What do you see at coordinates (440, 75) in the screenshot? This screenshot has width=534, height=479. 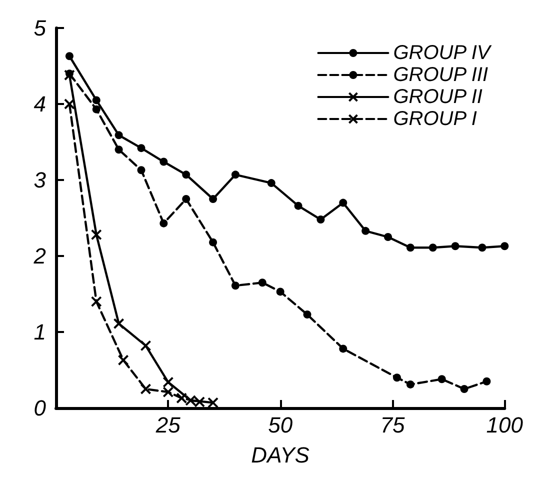 I see `legend-label: GROUP III` at bounding box center [440, 75].